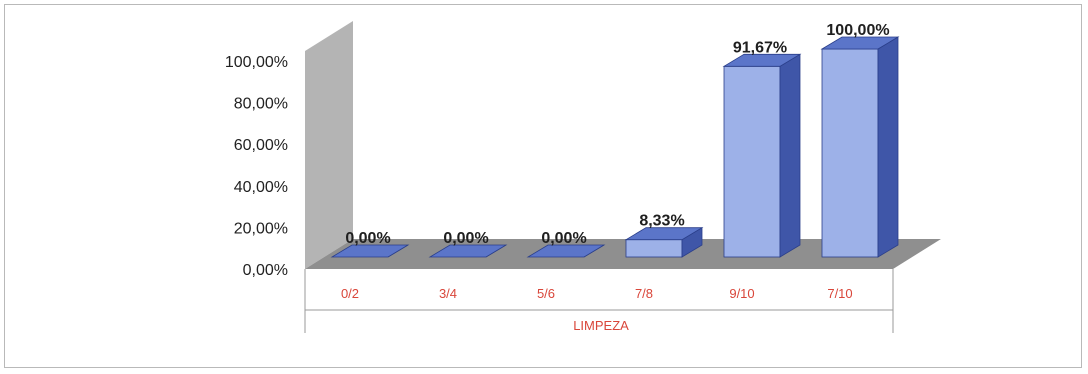 This screenshot has width=1088, height=374. Describe the element at coordinates (546, 293) in the screenshot. I see `category-label: 5/6` at that location.